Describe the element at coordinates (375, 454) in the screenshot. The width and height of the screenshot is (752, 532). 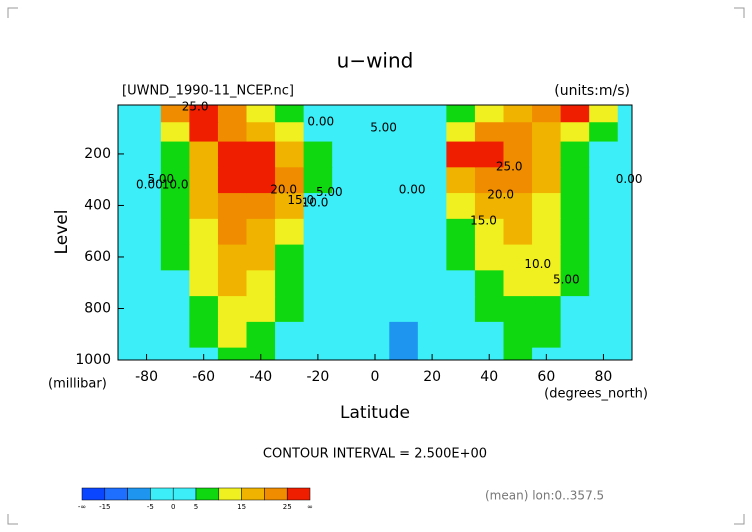
I see `contour-interval: CONTOUR INTERVAL = 2.500E+00` at that location.